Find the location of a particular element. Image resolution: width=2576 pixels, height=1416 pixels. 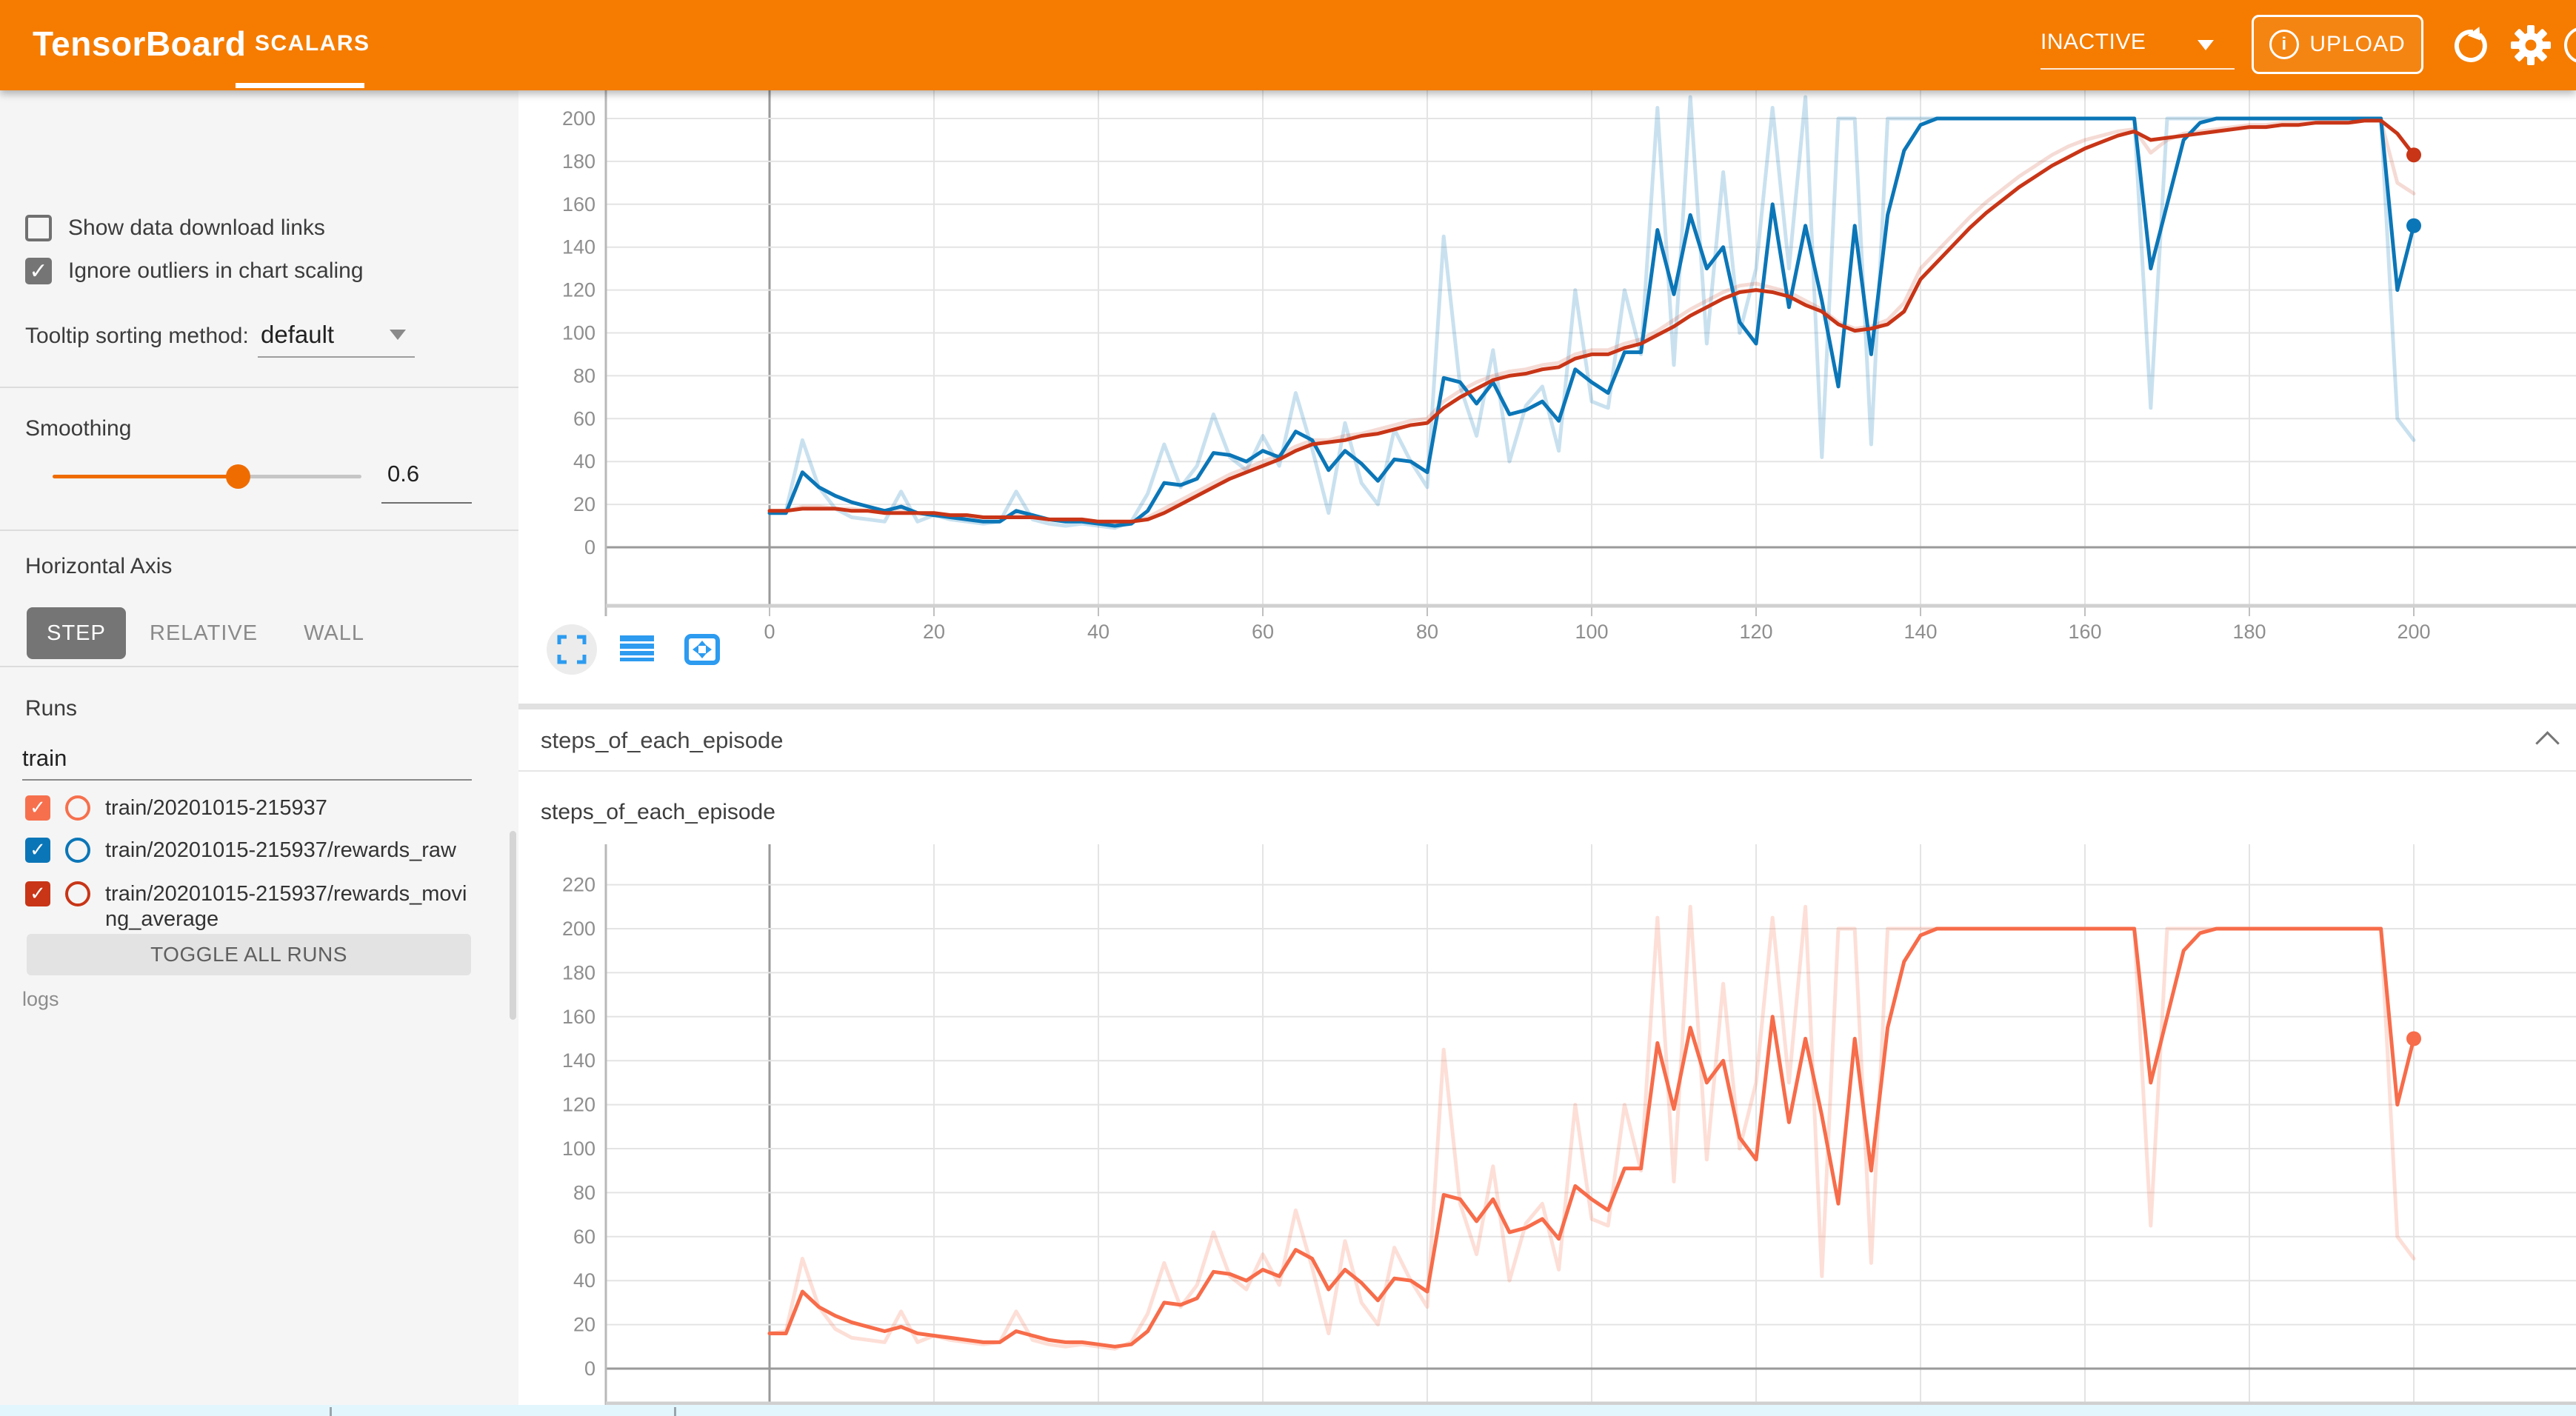

status-dropdown-underline is located at coordinates (2138, 69).